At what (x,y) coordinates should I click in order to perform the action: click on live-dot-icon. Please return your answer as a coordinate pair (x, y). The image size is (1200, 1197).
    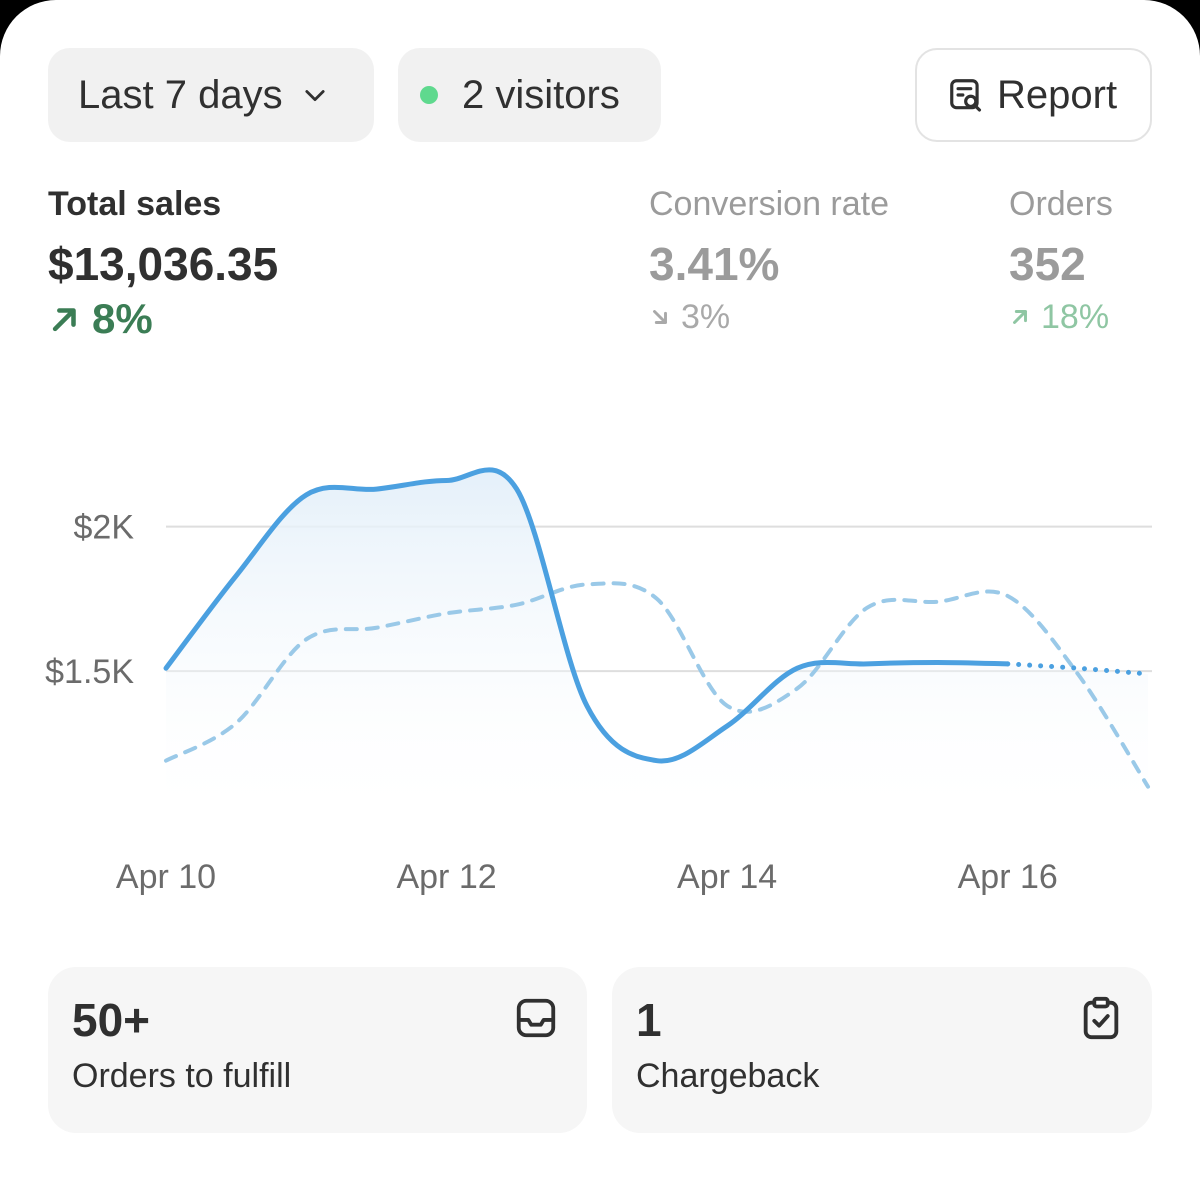
    Looking at the image, I should click on (429, 95).